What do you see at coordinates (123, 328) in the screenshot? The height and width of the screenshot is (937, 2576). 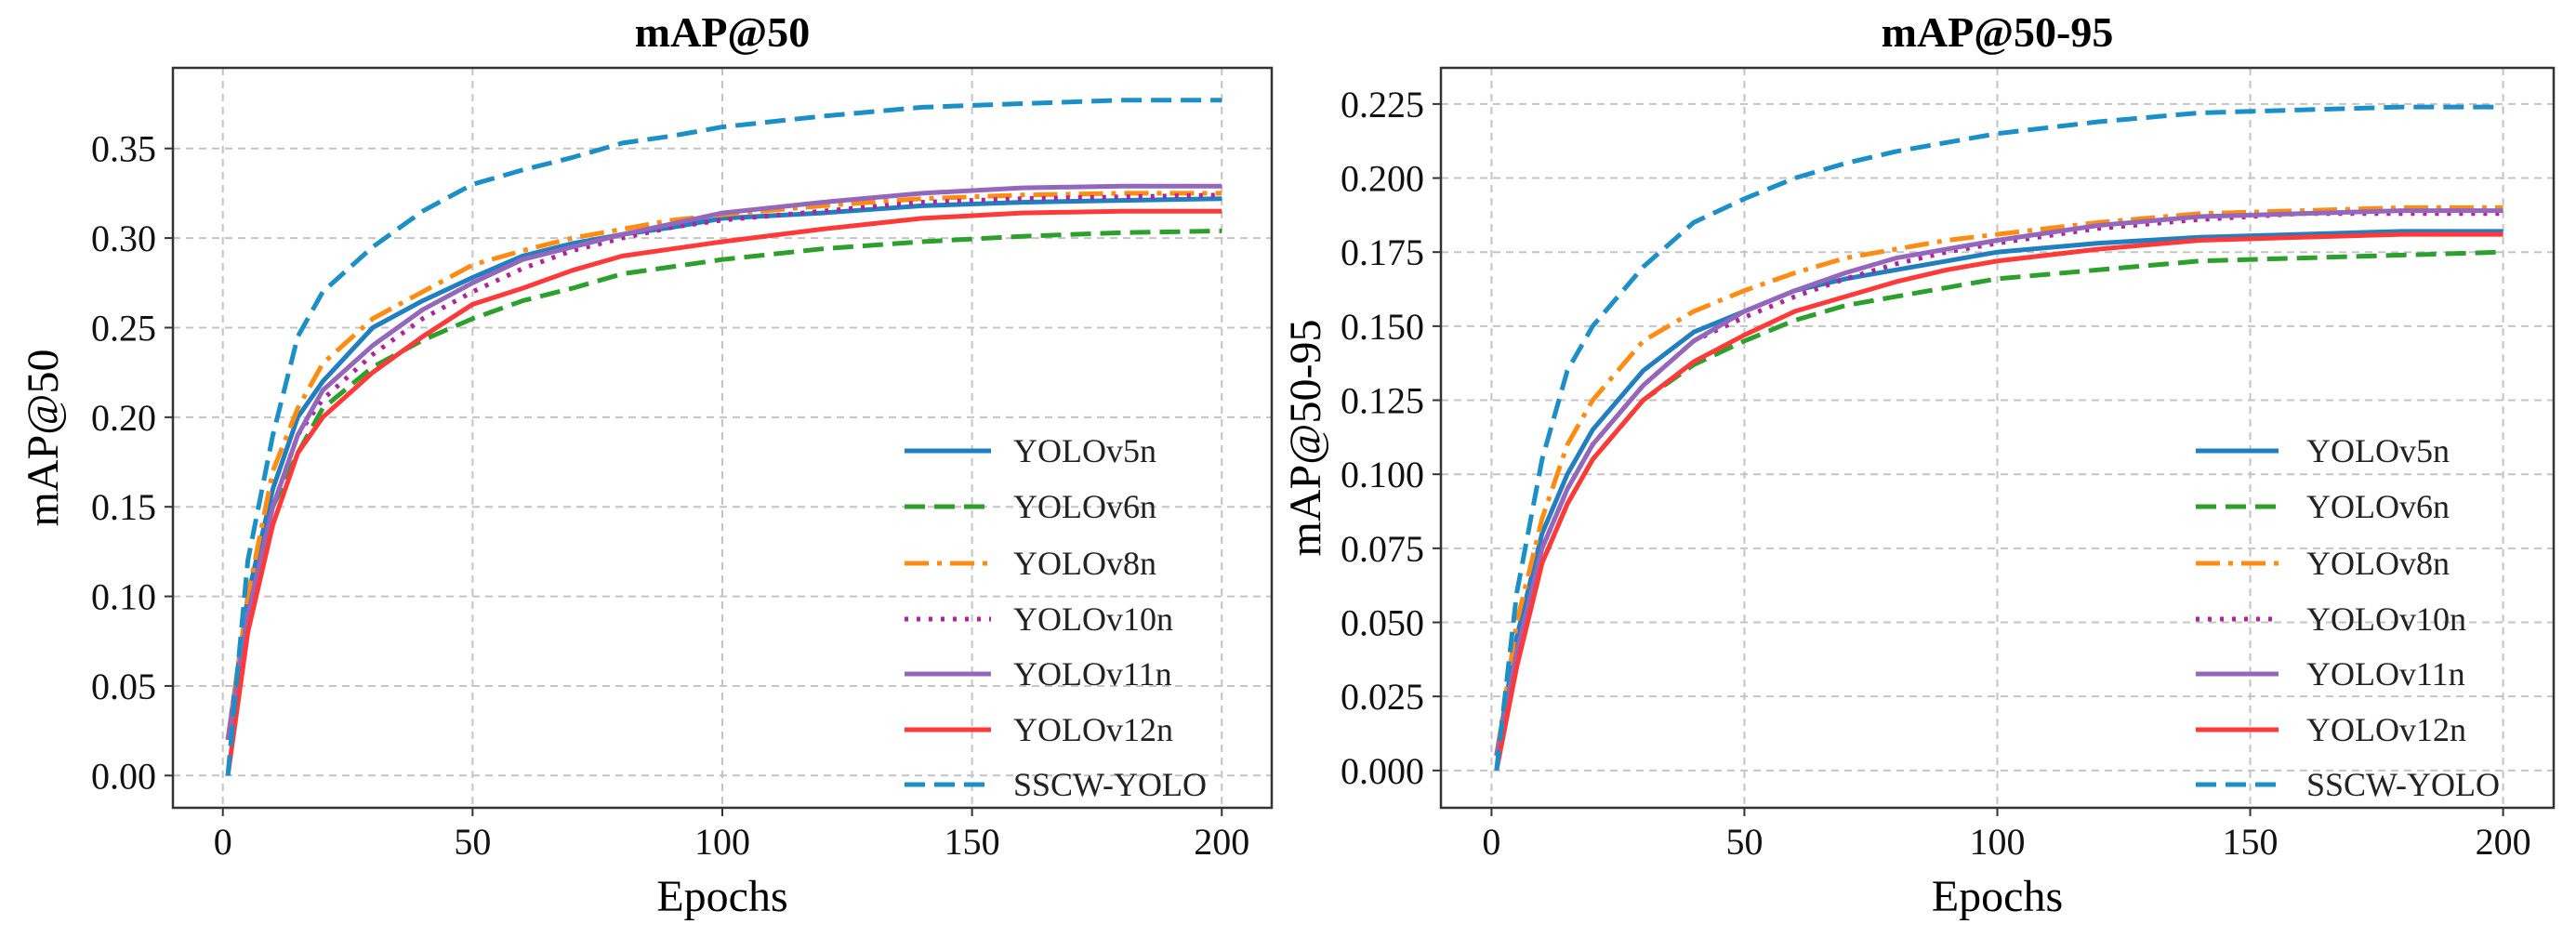 I see `y-tick-label: 0.25` at bounding box center [123, 328].